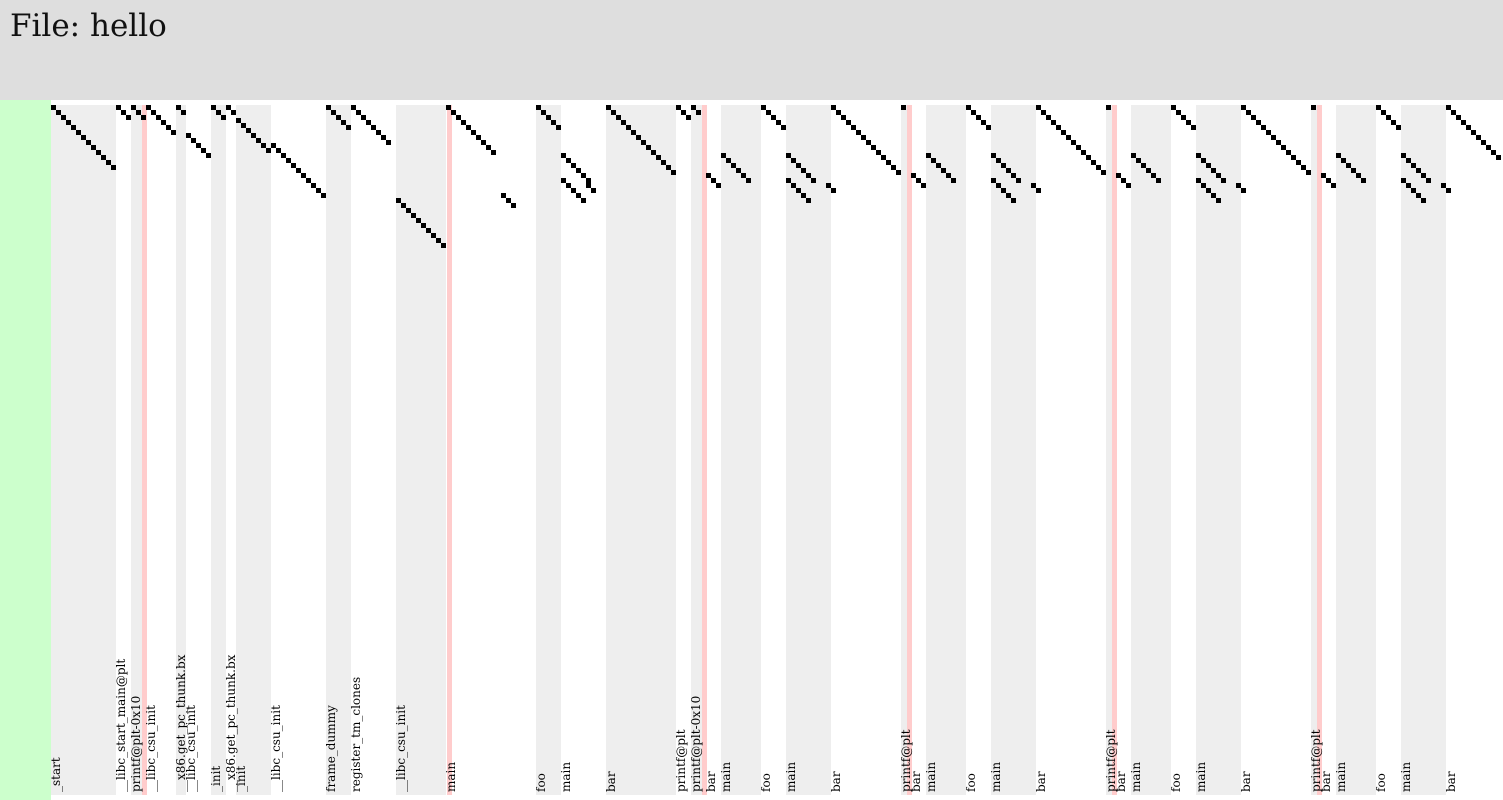  What do you see at coordinates (128, 26) in the screenshot?
I see `file-title-name: hello` at bounding box center [128, 26].